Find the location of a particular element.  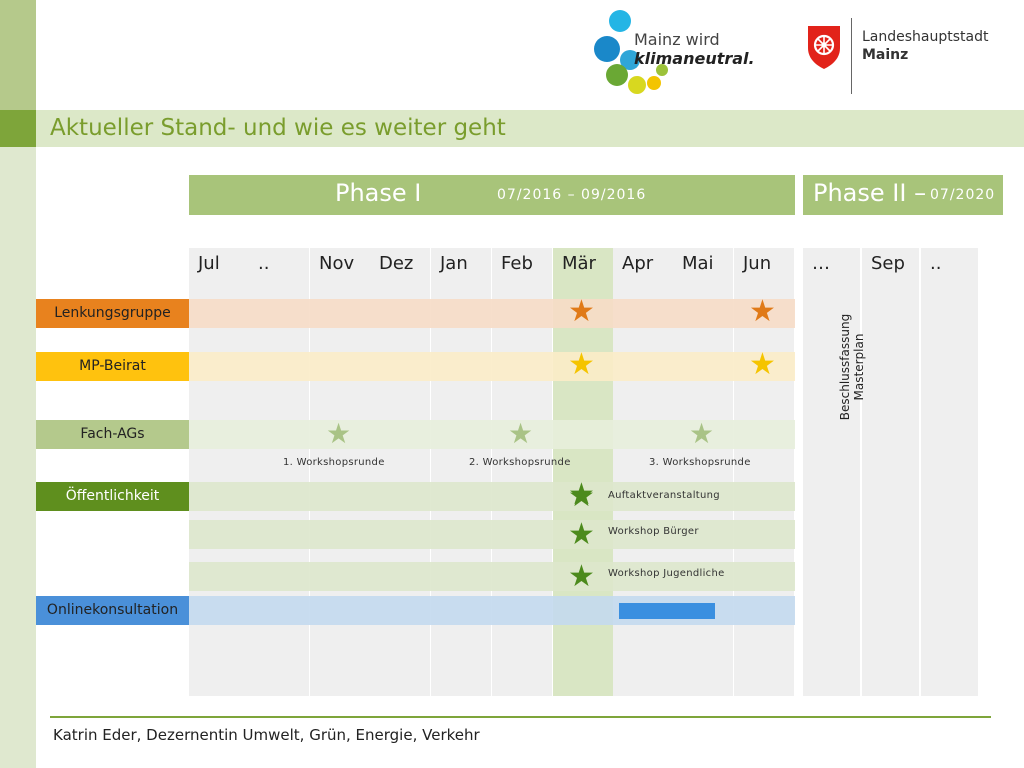

phase-1-date: 07/2016 – 09/2016 is located at coordinates (572, 195).